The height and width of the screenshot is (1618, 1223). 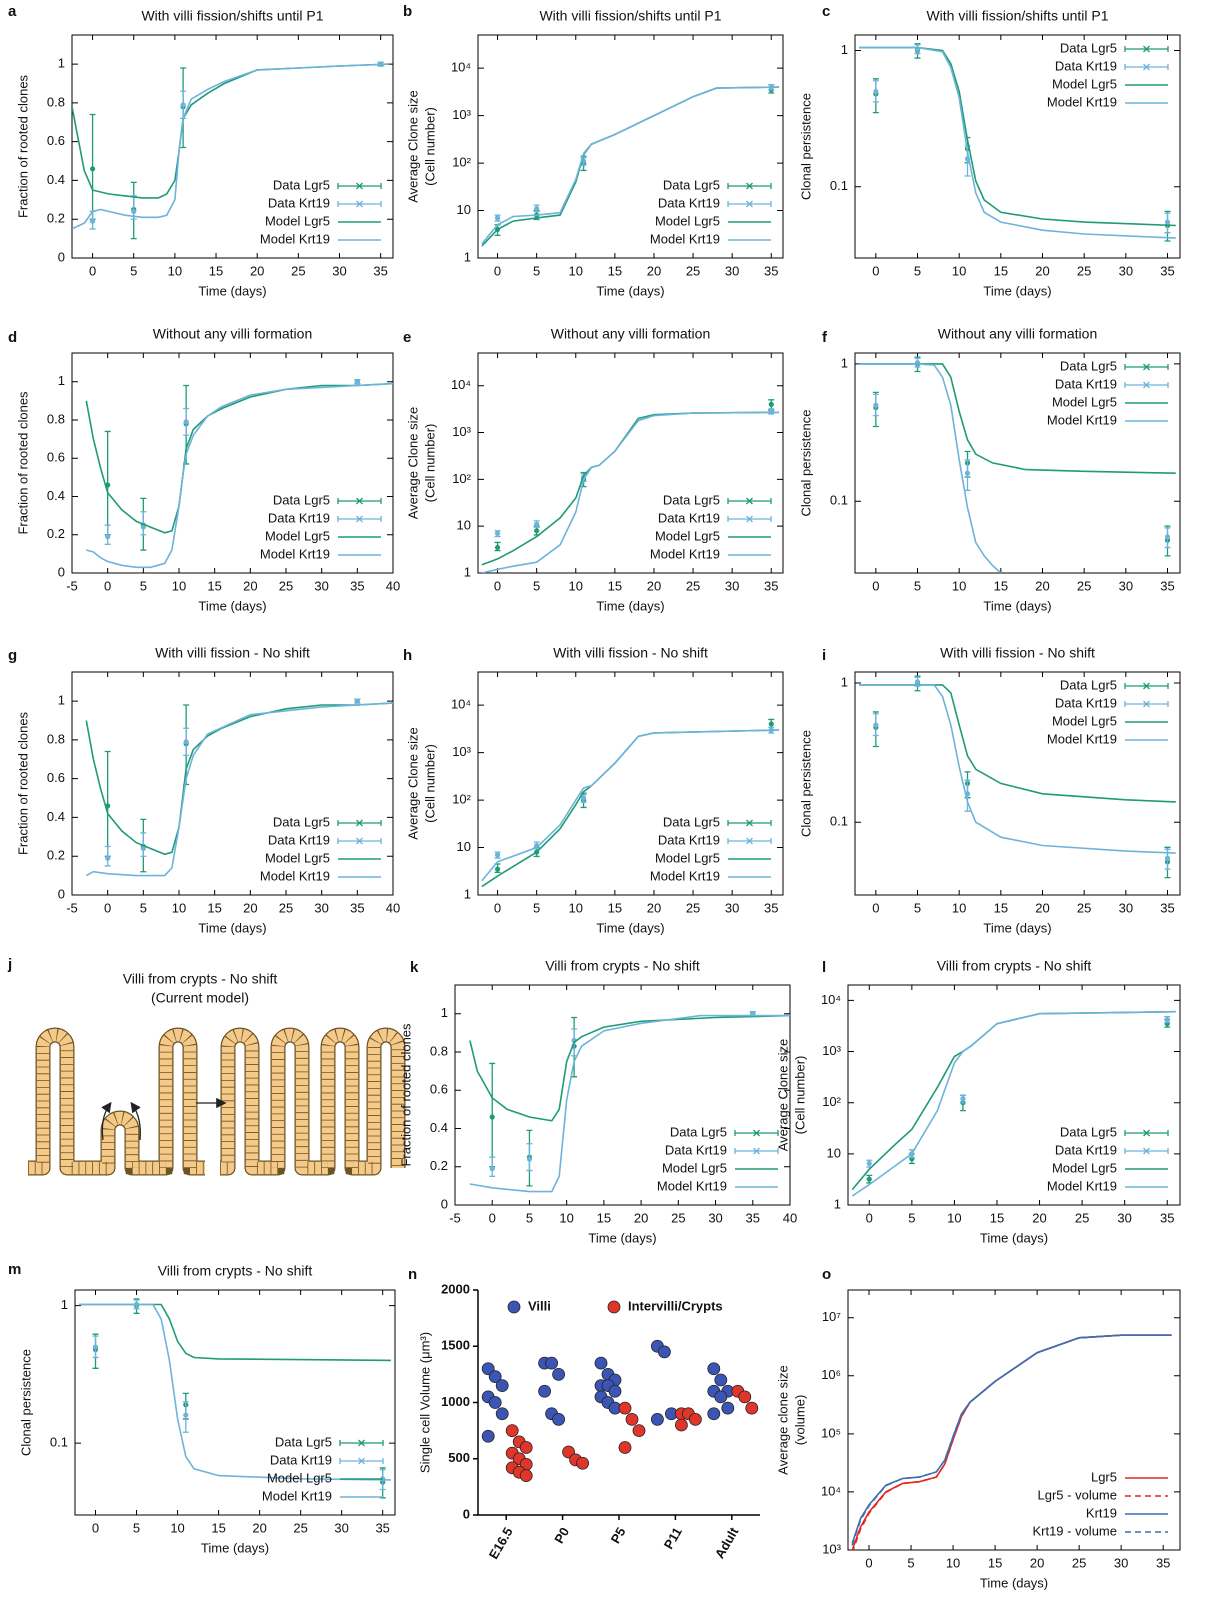 I want to click on y-tick-label: 0.4, so click(x=56, y=816).